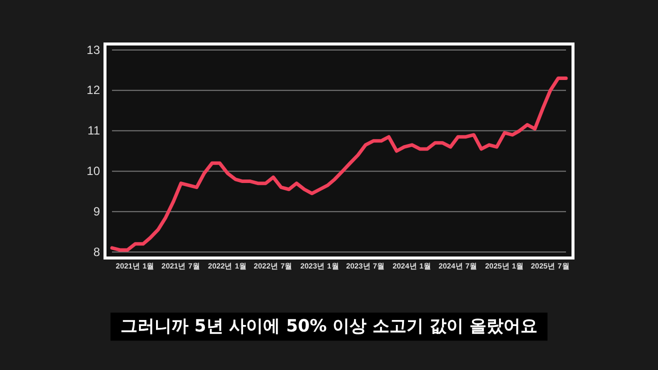 This screenshot has width=658, height=370. Describe the element at coordinates (96, 211) in the screenshot. I see `y-tick-label: 9` at that location.